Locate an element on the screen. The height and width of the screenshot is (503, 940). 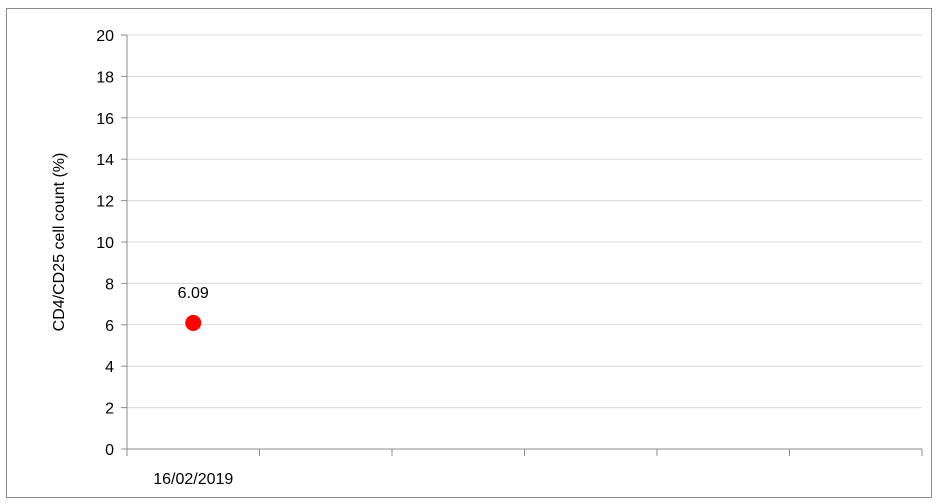
y-tick-label: 10 is located at coordinates (105, 243).